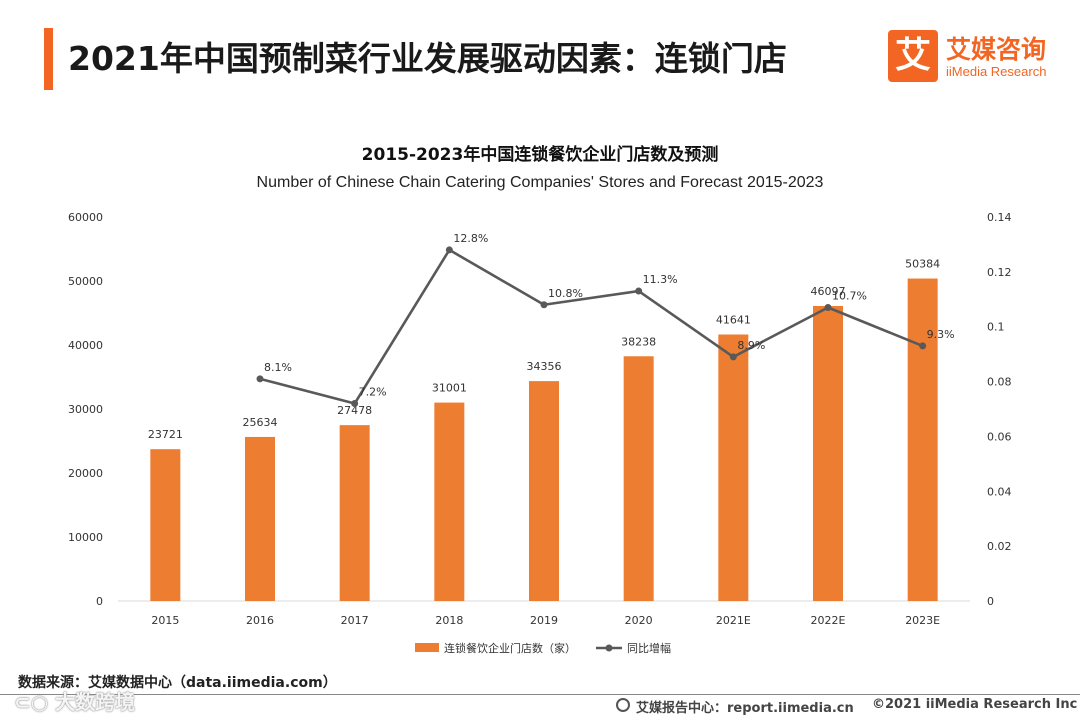 Image resolution: width=1080 pixels, height=720 pixels. What do you see at coordinates (540, 694) in the screenshot?
I see `footer-divider` at bounding box center [540, 694].